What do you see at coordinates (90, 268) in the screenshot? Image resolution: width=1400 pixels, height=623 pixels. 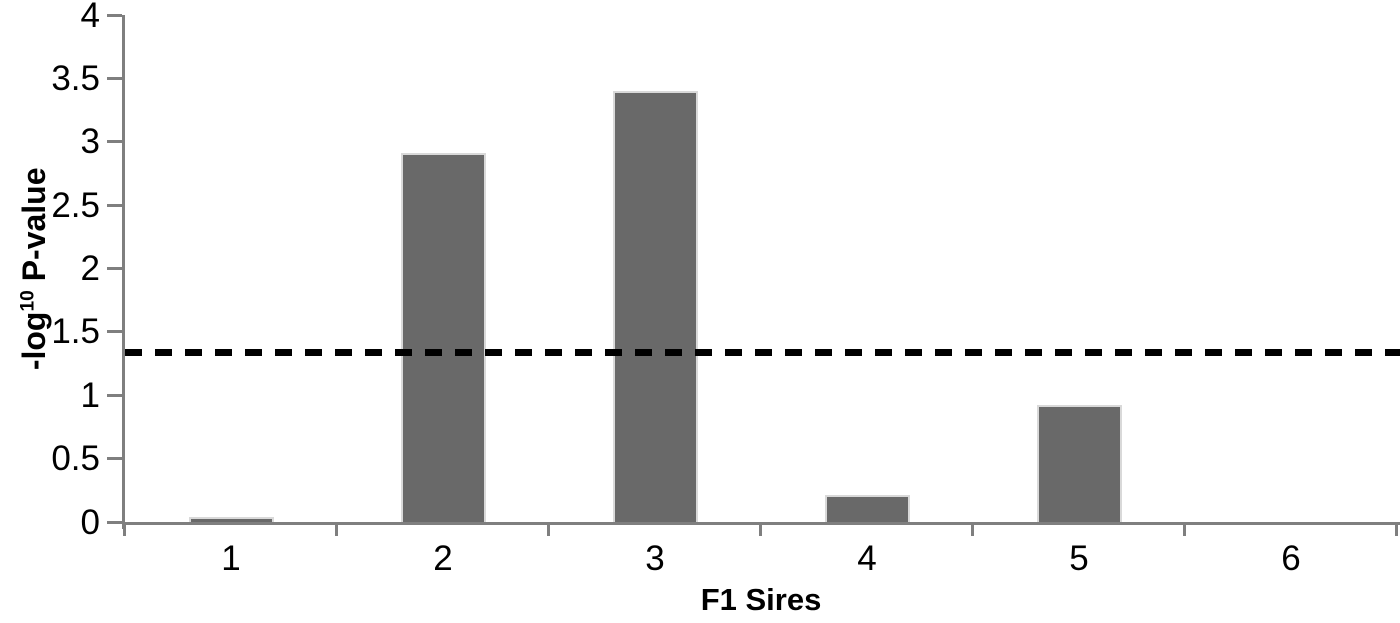 I see `y-tick-label-2: 2` at bounding box center [90, 268].